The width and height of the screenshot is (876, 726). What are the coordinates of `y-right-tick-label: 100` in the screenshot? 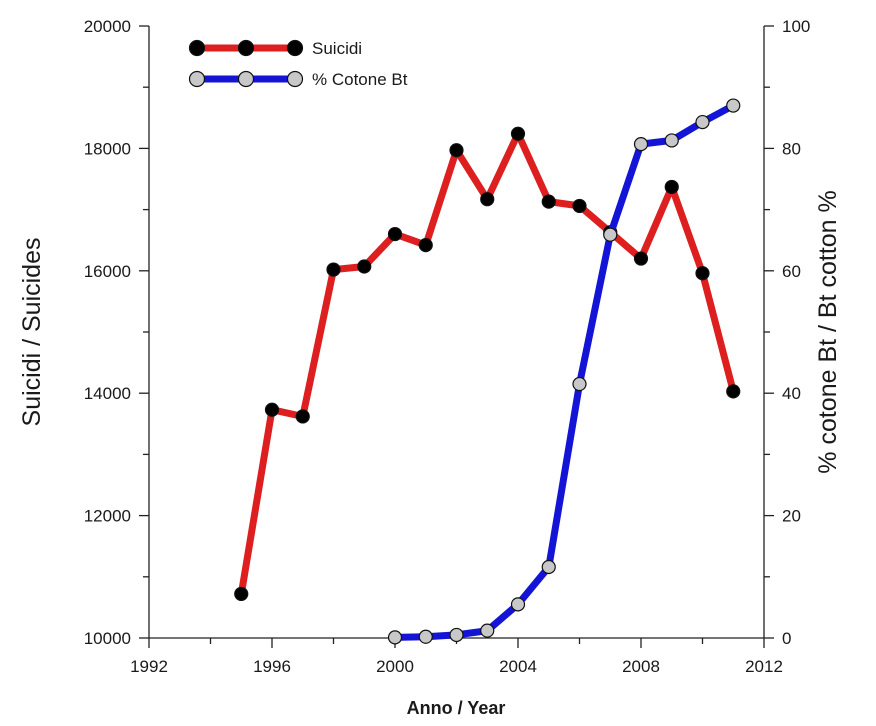 It's located at (796, 26).